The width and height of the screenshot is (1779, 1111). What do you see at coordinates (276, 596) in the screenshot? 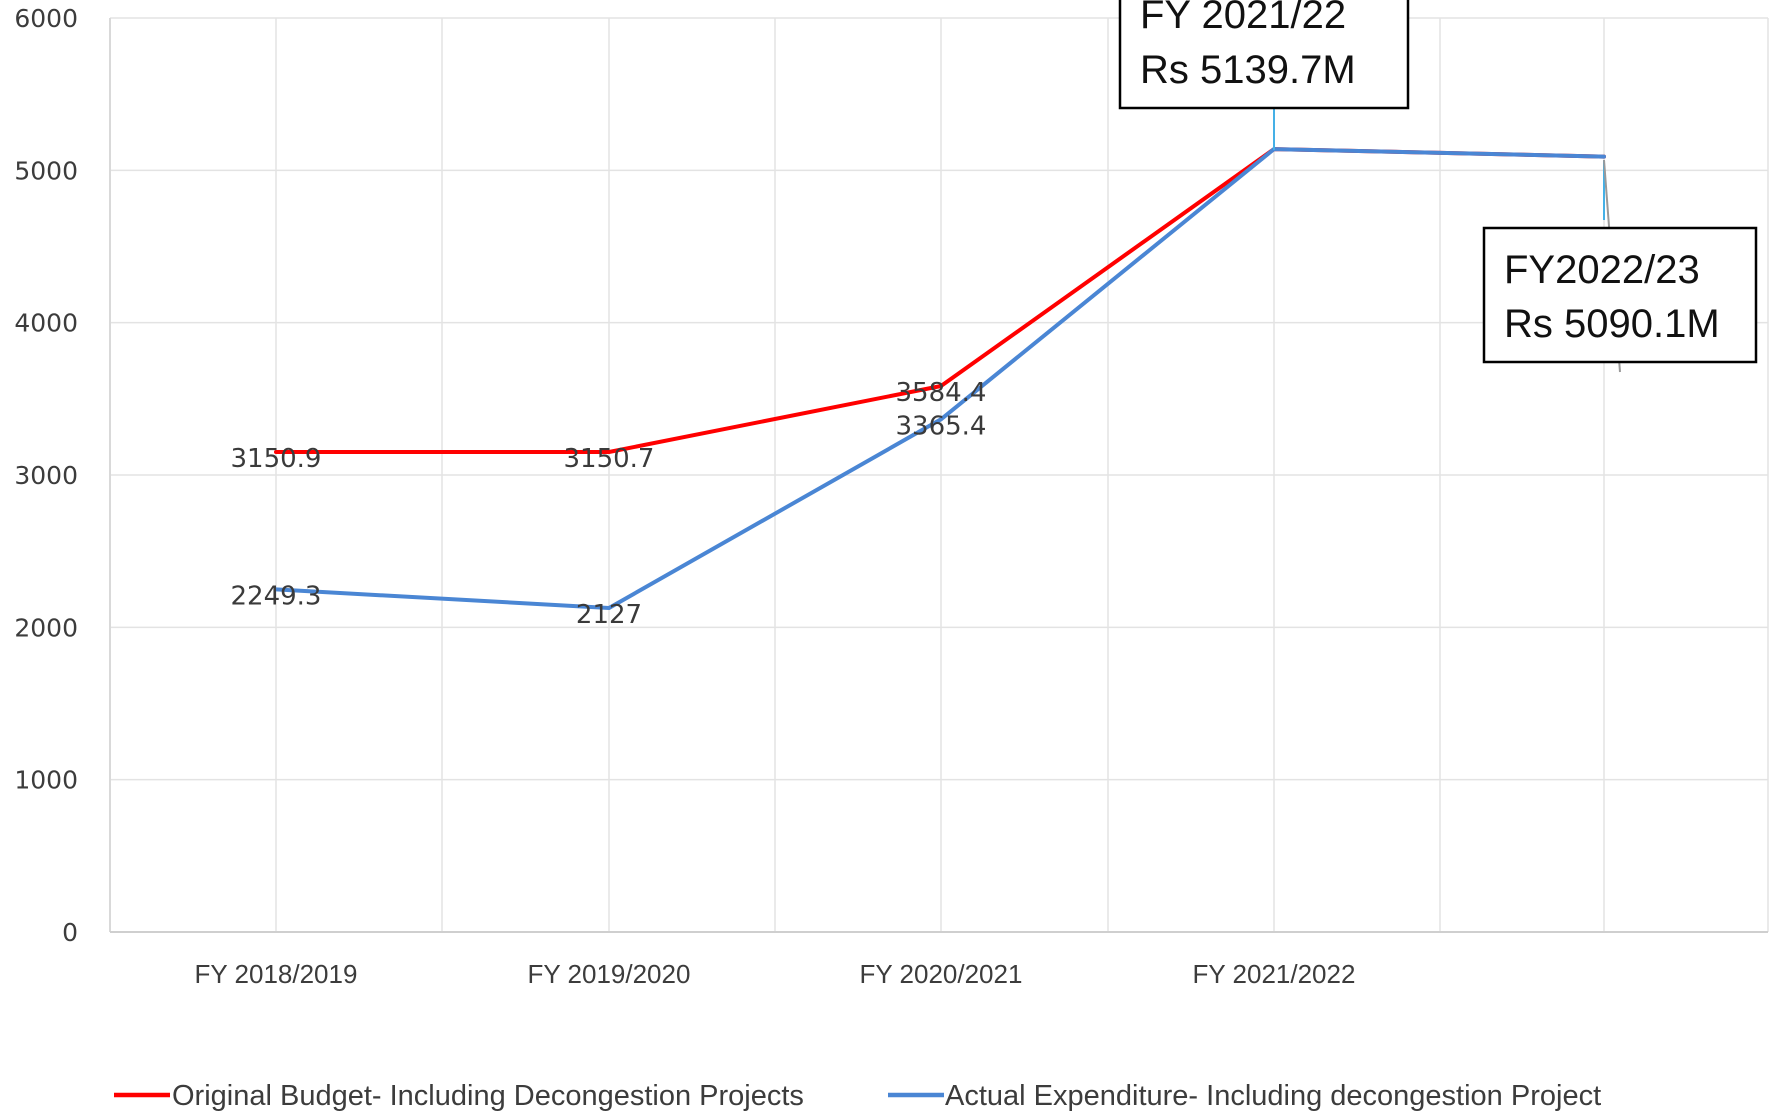
I see `data-label: 2249.3` at bounding box center [276, 596].